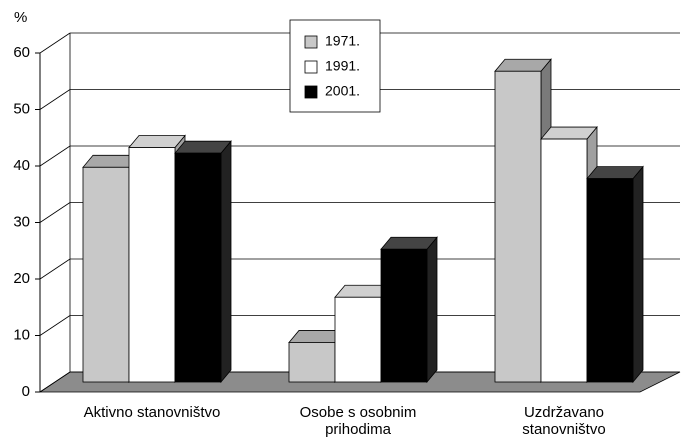 The image size is (683, 448). I want to click on y-tick-label: 60, so click(21, 52).